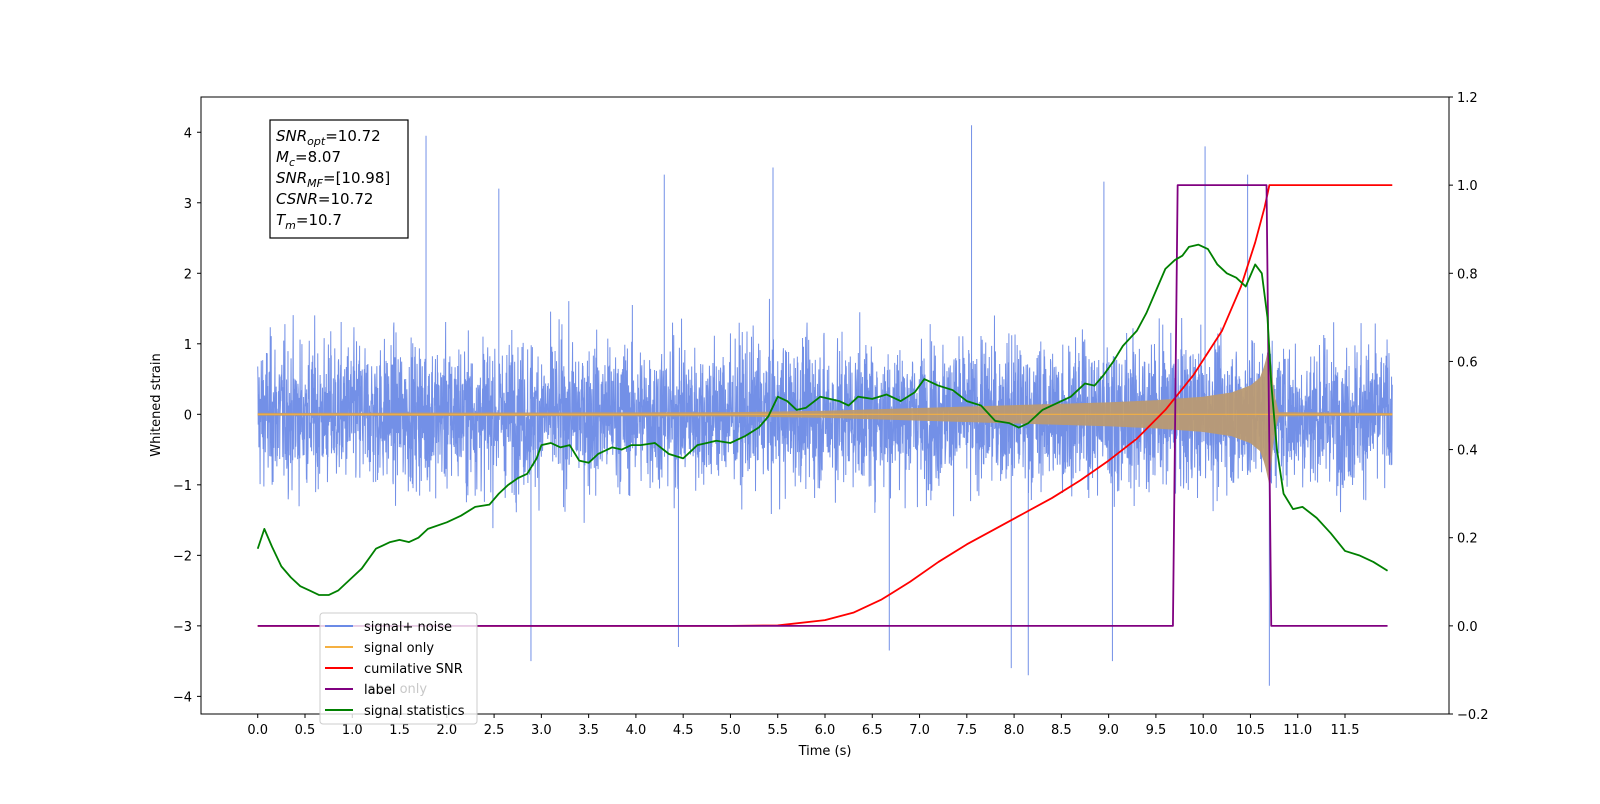 The height and width of the screenshot is (804, 1600). What do you see at coordinates (352, 730) in the screenshot?
I see `x-tick-label: 1.0` at bounding box center [352, 730].